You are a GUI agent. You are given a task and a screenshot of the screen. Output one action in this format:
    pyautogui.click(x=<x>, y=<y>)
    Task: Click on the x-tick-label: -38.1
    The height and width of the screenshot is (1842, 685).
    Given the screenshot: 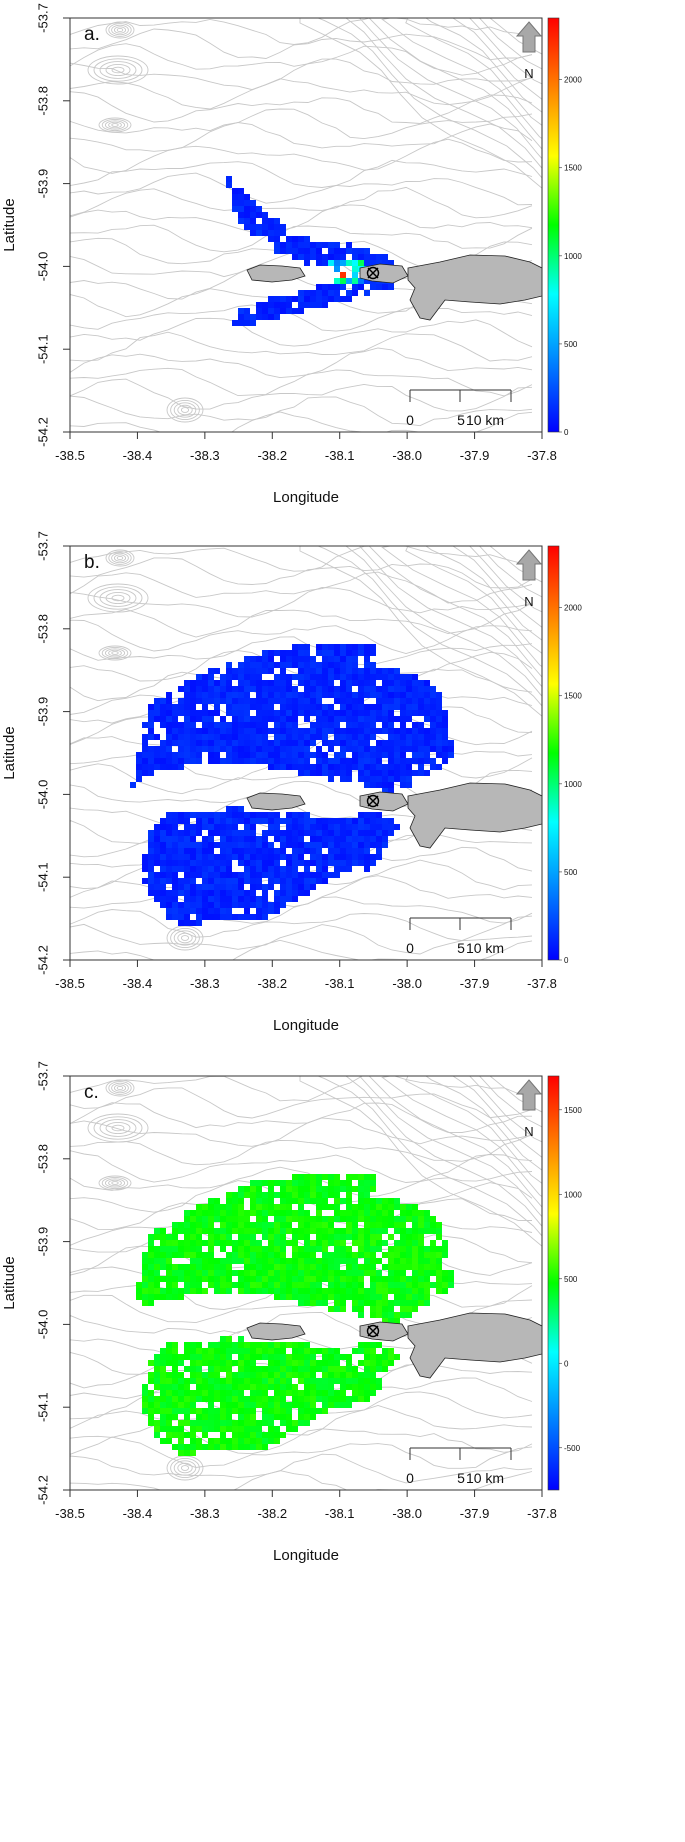 What is the action you would take?
    pyautogui.click(x=340, y=983)
    